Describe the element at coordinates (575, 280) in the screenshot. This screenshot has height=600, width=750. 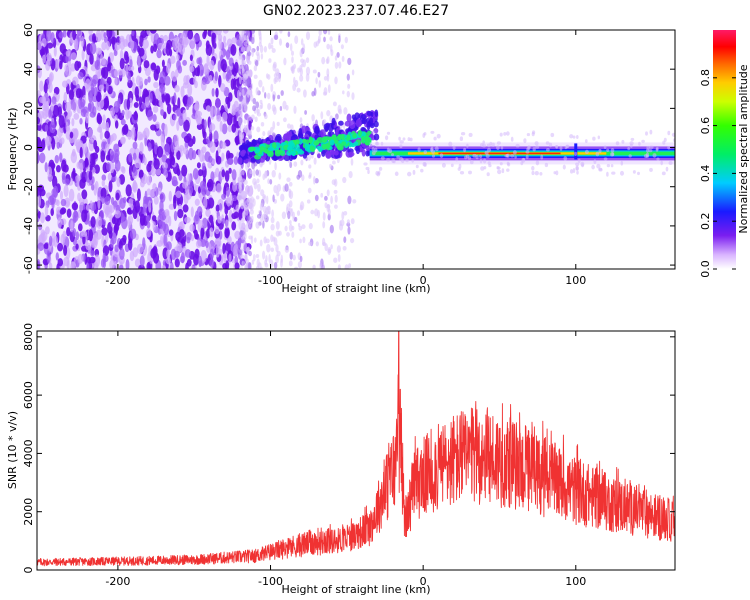
I see `spectrogram-x-tick-label: 100` at that location.